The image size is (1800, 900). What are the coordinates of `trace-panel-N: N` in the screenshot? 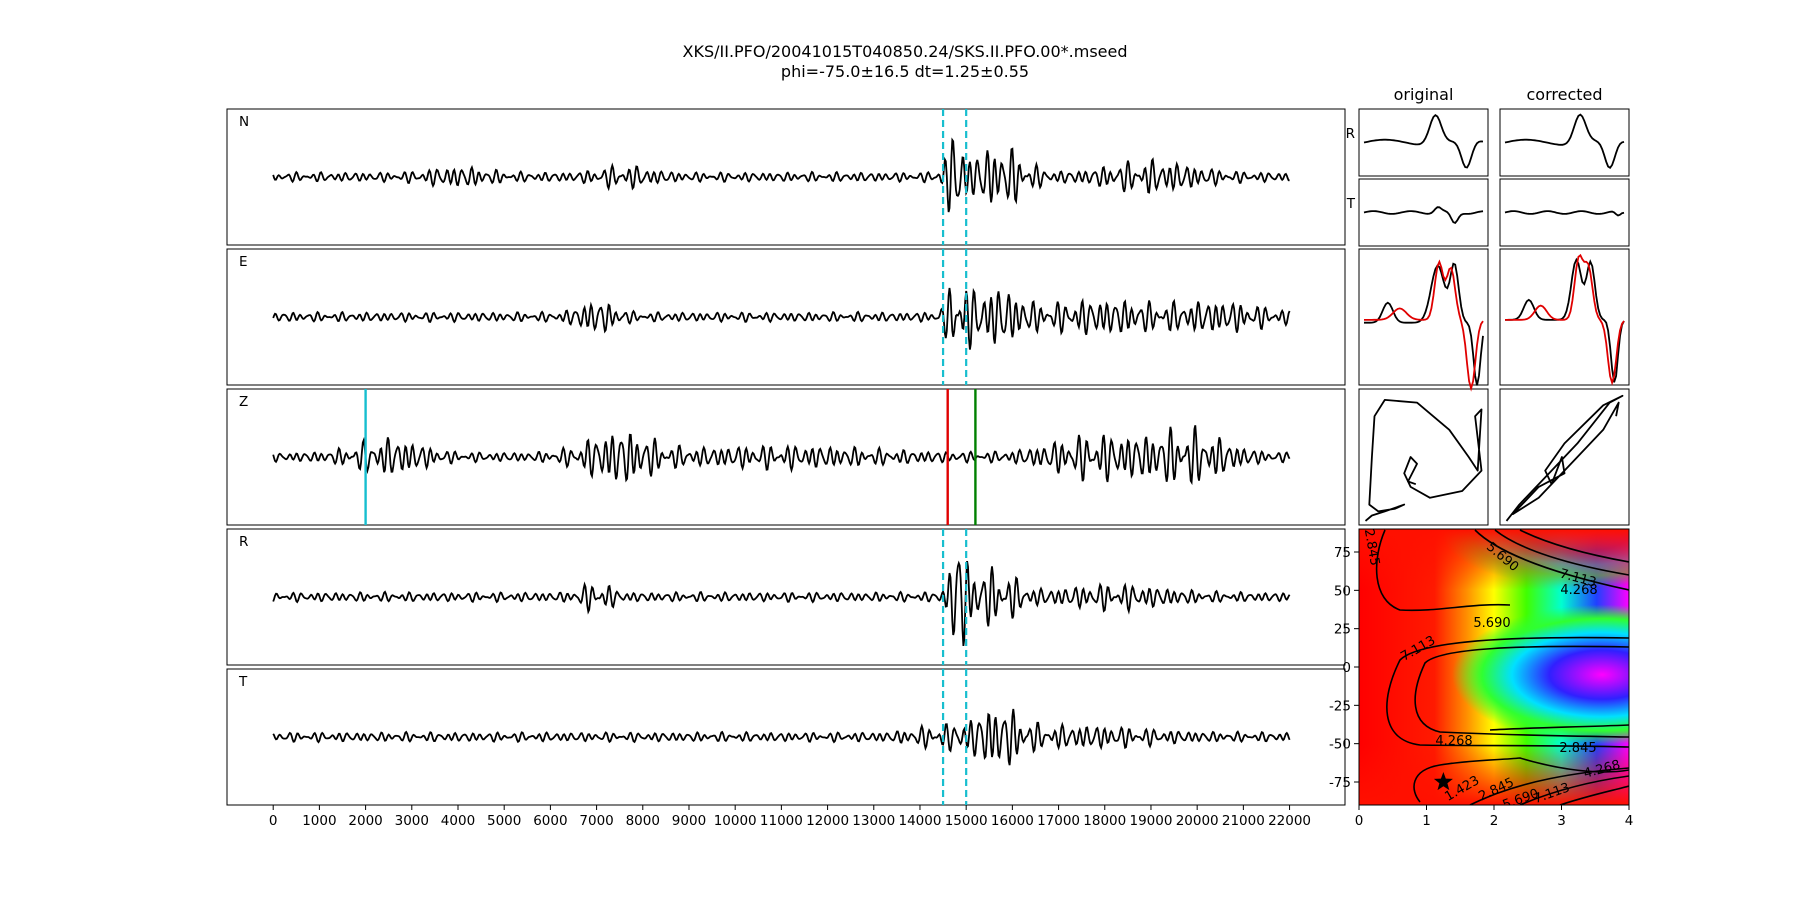 It's located at (786, 177).